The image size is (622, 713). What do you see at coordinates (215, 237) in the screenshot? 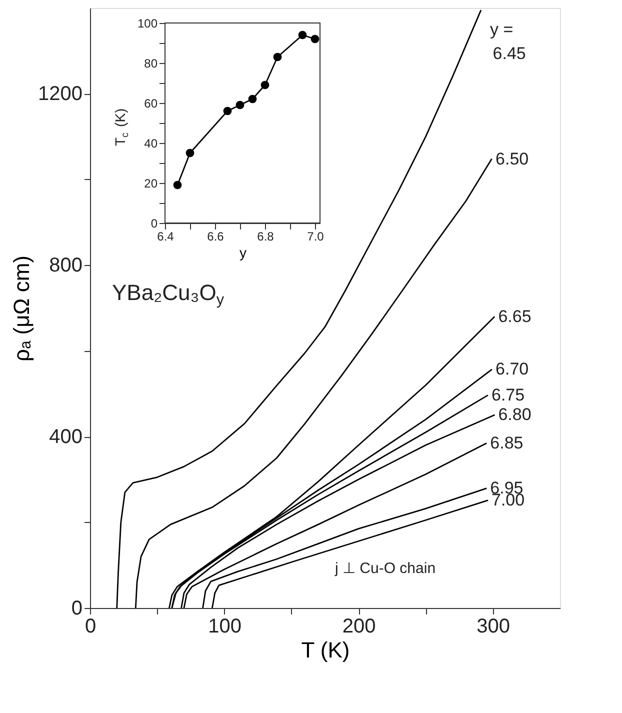
I see `x-tick-label: 6.6` at bounding box center [215, 237].